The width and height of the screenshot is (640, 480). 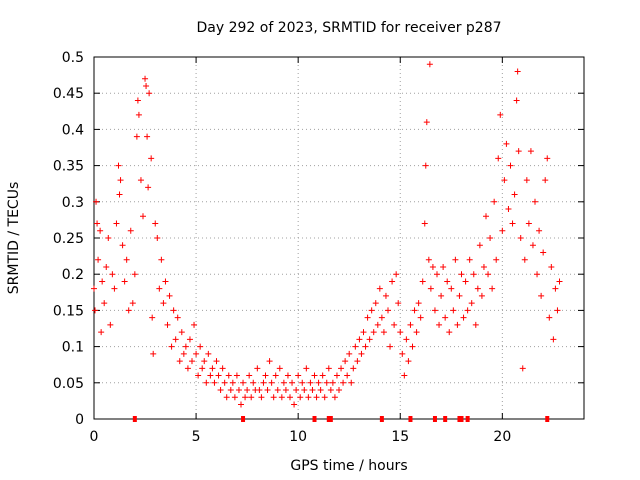 What do you see at coordinates (196, 437) in the screenshot?
I see `x-tick-label: 5` at bounding box center [196, 437].